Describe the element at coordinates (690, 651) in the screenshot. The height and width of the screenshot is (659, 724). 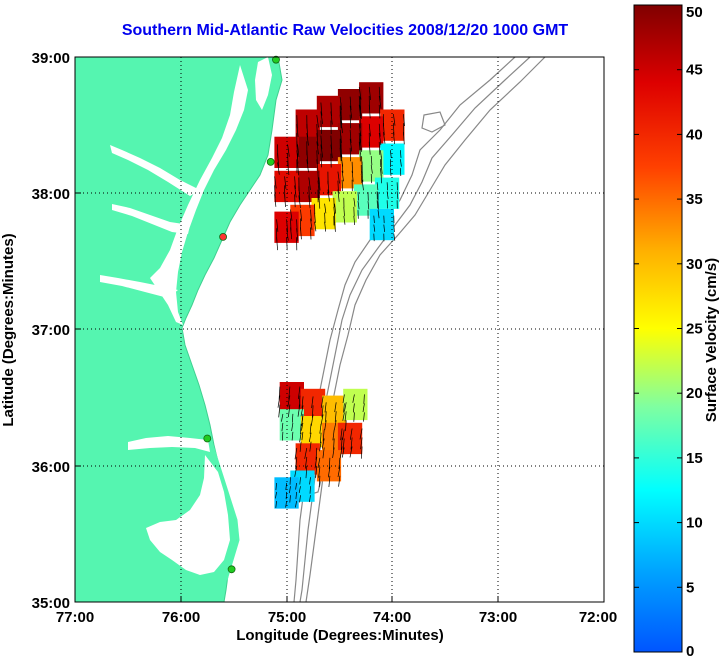
I see `colorbar-tick-label: 0` at that location.